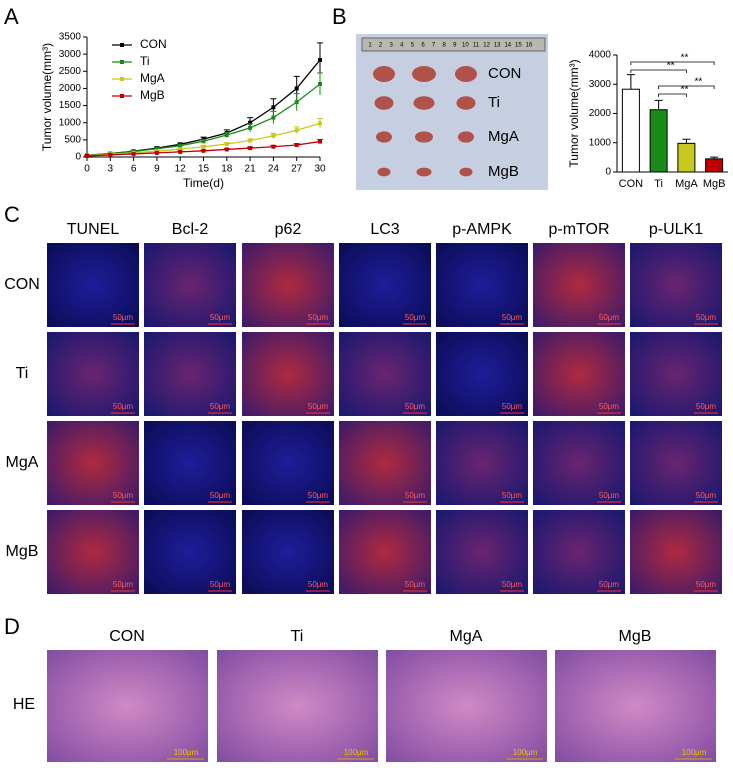 This screenshot has height=771, width=733. What do you see at coordinates (157, 169) in the screenshot?
I see `x-tick-label: 9` at bounding box center [157, 169].